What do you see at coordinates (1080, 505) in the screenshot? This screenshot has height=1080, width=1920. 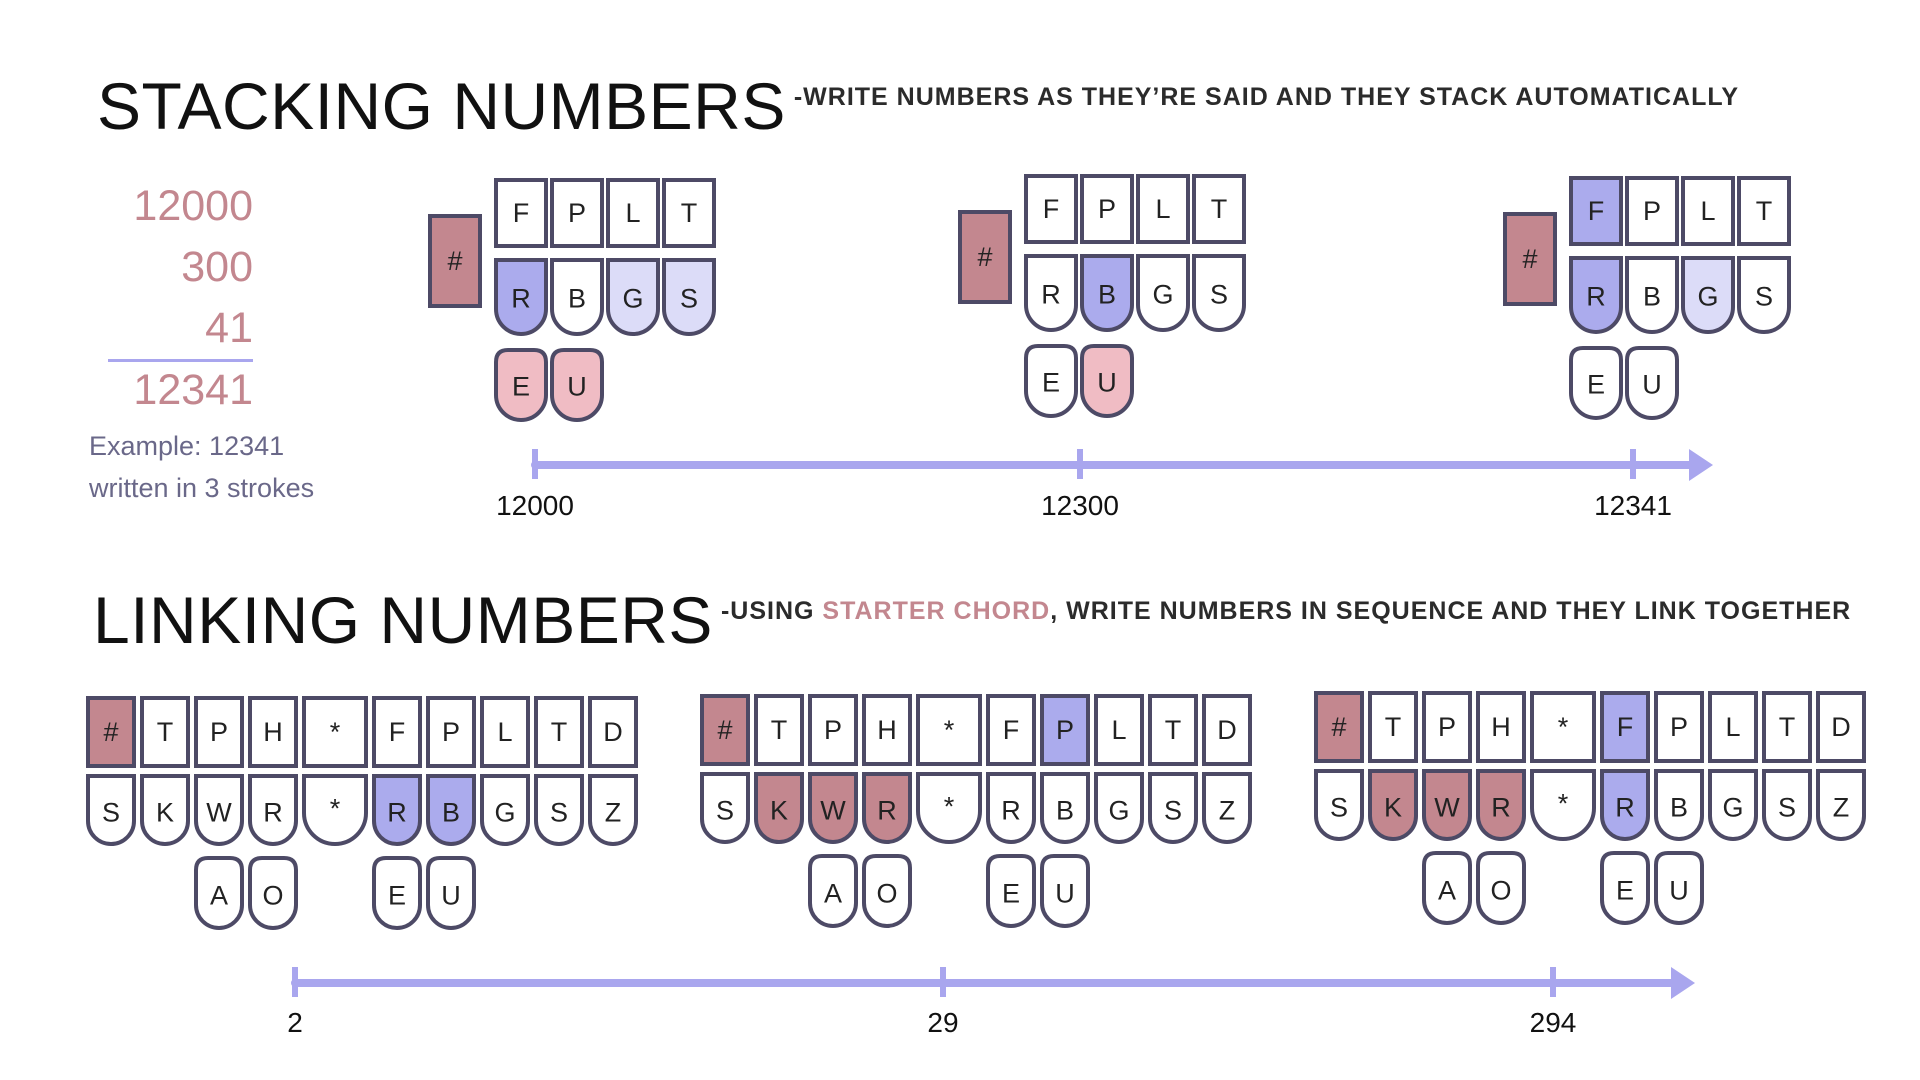 I see `timeline-label: 12300` at bounding box center [1080, 505].